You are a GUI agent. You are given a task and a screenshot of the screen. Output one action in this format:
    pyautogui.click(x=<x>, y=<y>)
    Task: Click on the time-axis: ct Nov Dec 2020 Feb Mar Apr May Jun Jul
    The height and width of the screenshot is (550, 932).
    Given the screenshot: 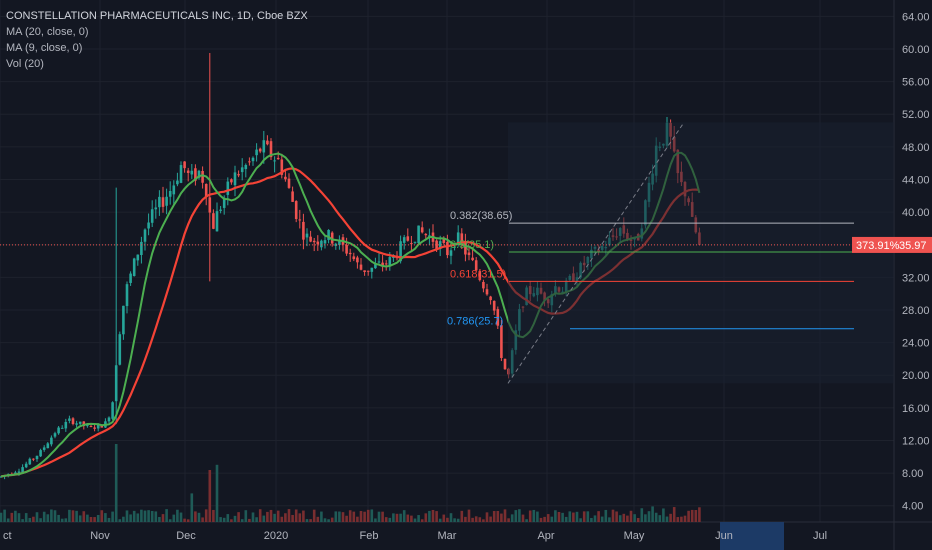 What is the action you would take?
    pyautogui.click(x=415, y=536)
    